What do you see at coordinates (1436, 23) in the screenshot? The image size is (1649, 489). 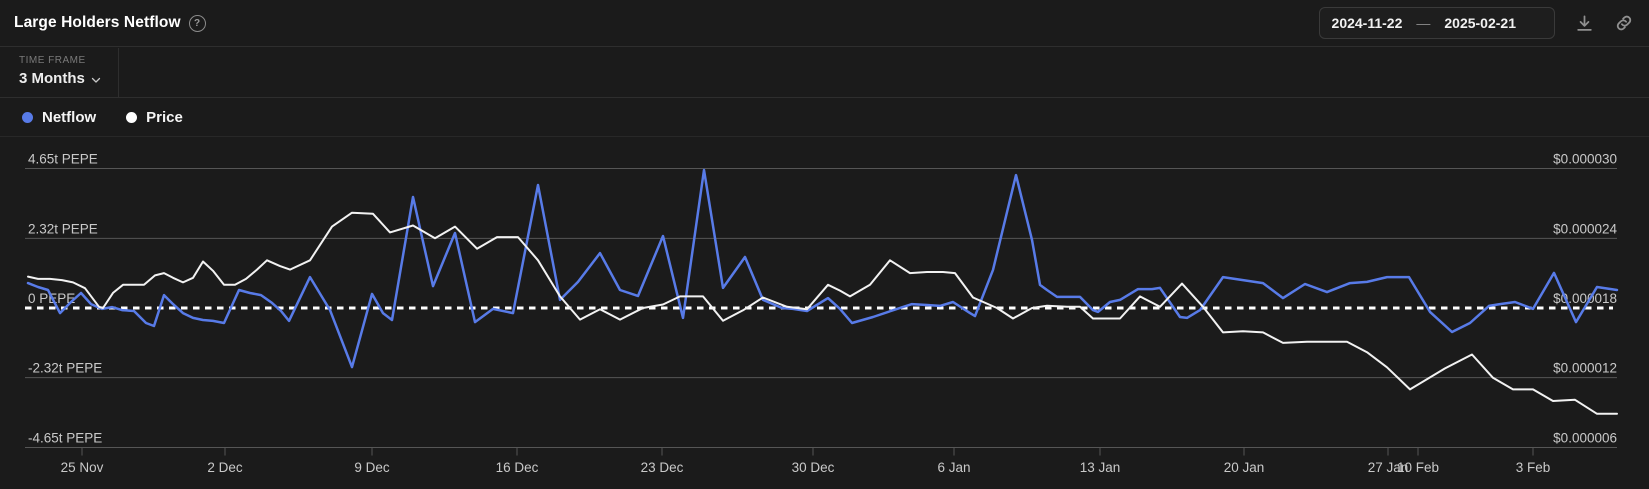 I see `date-range-picker: 2024-11-22 — 2025-02-21` at bounding box center [1436, 23].